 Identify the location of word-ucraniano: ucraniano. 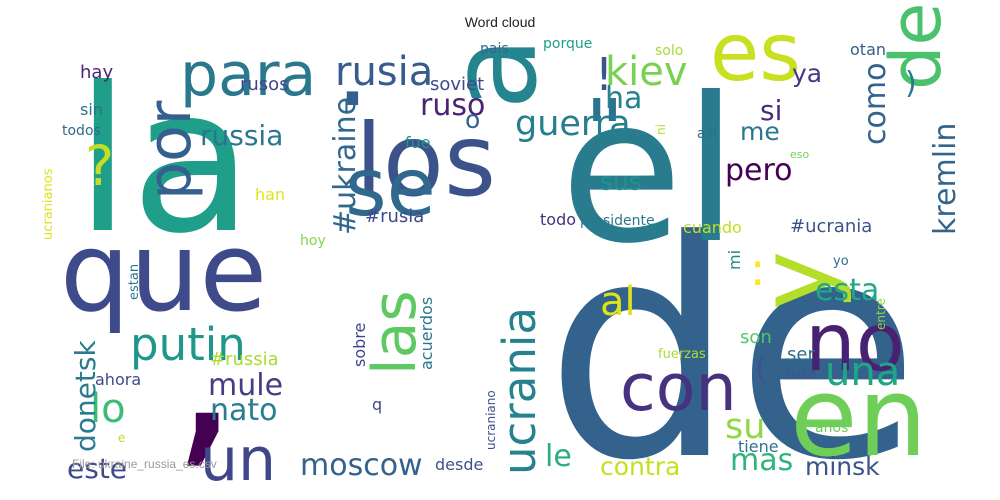
(491, 420).